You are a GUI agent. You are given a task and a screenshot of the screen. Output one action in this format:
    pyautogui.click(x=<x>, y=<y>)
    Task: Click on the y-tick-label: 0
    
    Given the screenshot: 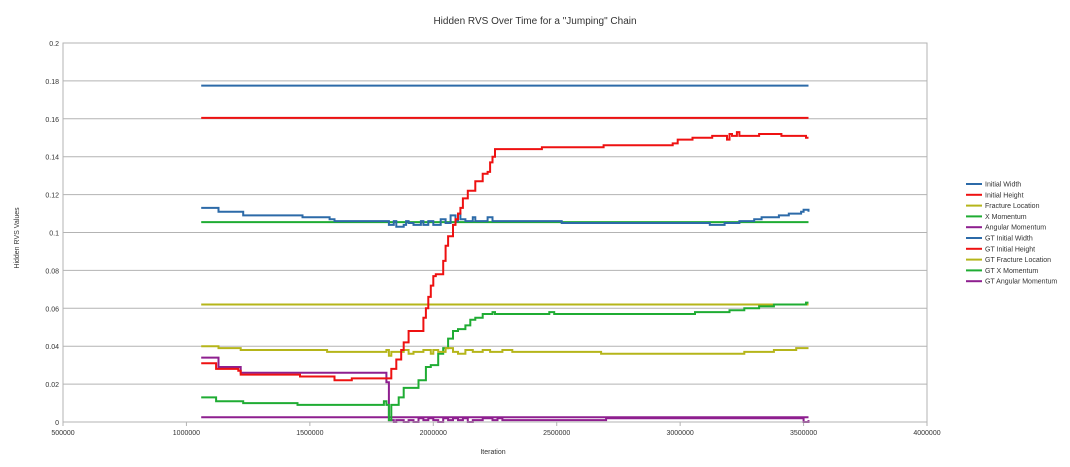 What is the action you would take?
    pyautogui.click(x=57, y=423)
    